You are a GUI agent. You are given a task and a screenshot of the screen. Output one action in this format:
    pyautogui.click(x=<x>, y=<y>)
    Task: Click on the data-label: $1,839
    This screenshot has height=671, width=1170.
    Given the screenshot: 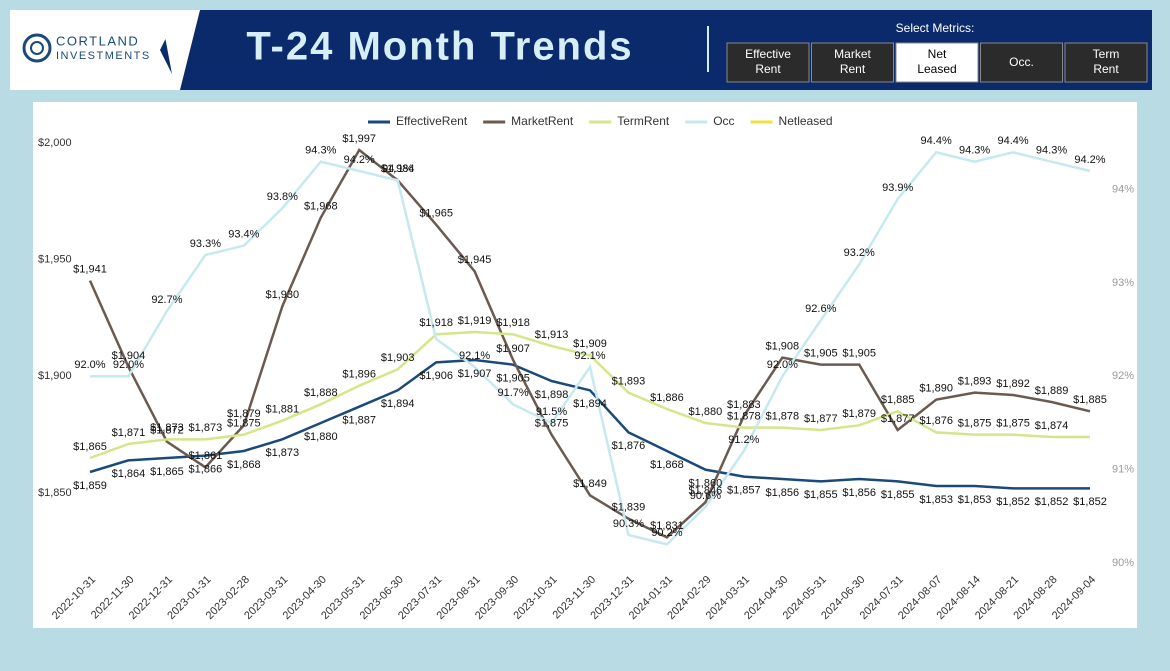 What is the action you would take?
    pyautogui.click(x=629, y=508)
    